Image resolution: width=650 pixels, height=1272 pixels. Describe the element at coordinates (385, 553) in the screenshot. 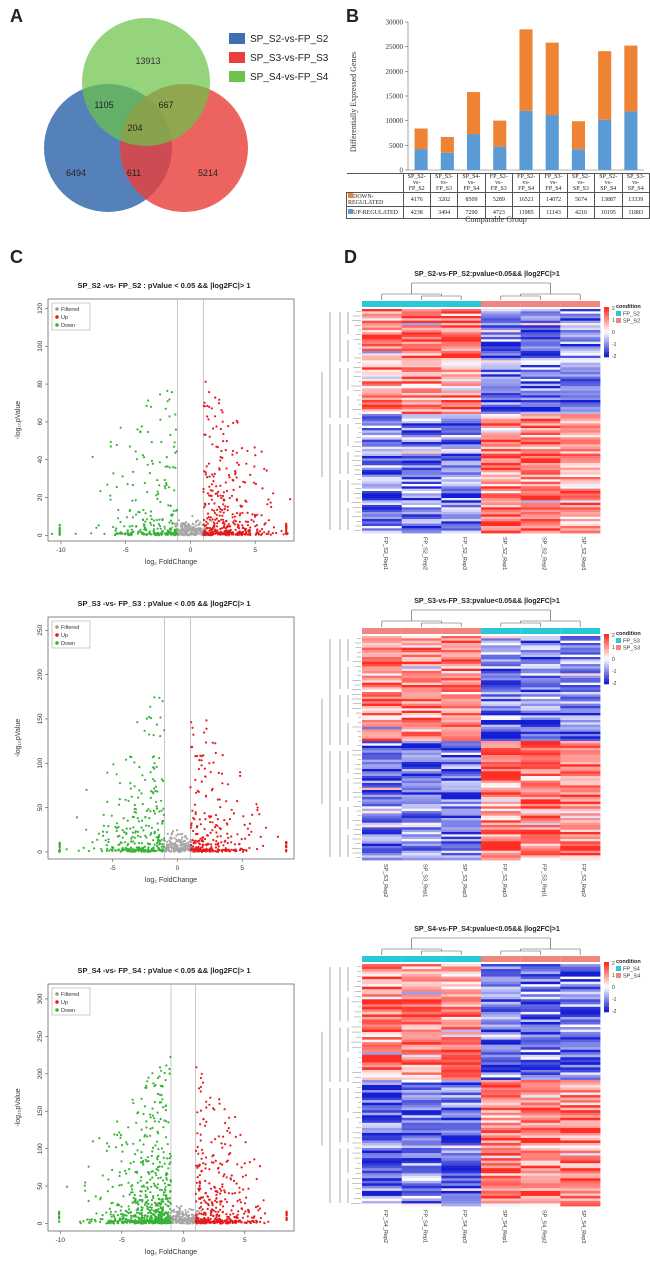

I see `heatmap-sample-label: FP_S2_Rep1` at that location.